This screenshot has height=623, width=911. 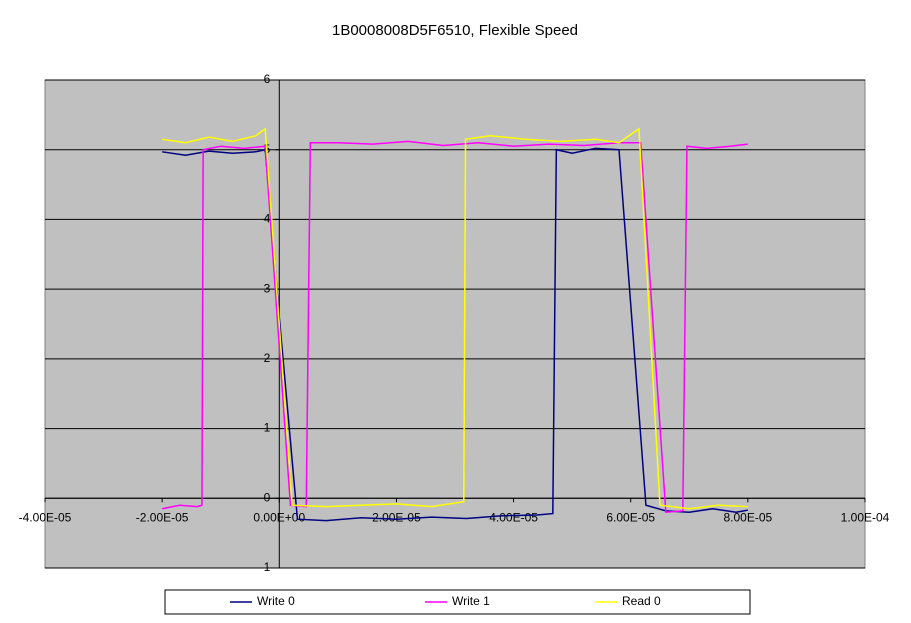 I want to click on y-tick-label: 2, so click(x=267, y=358).